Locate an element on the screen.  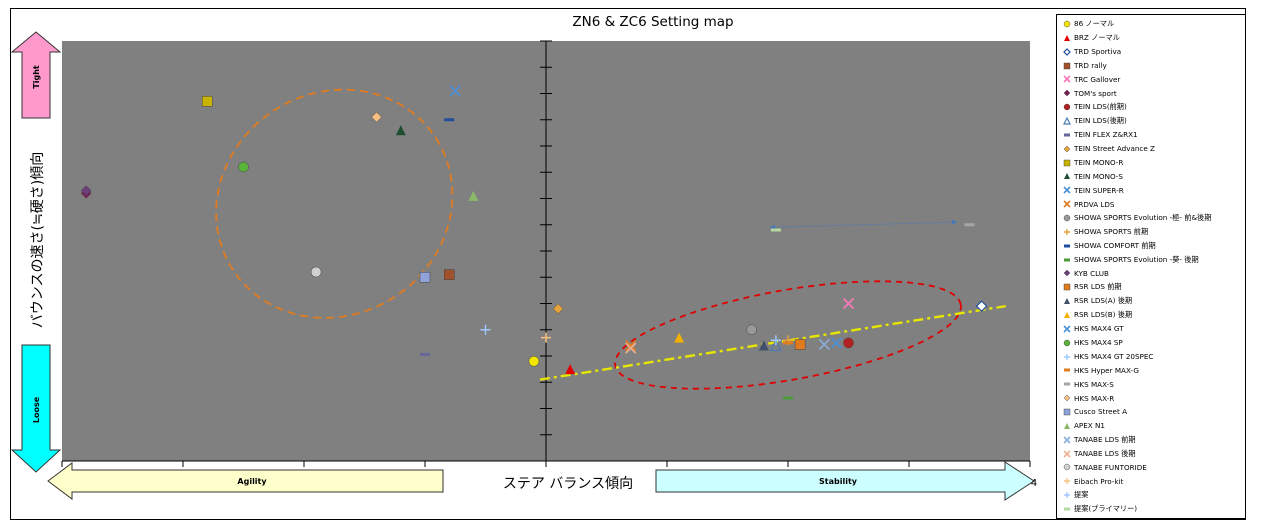
legend-label: TEIN LDS(後期) is located at coordinates (1100, 120).